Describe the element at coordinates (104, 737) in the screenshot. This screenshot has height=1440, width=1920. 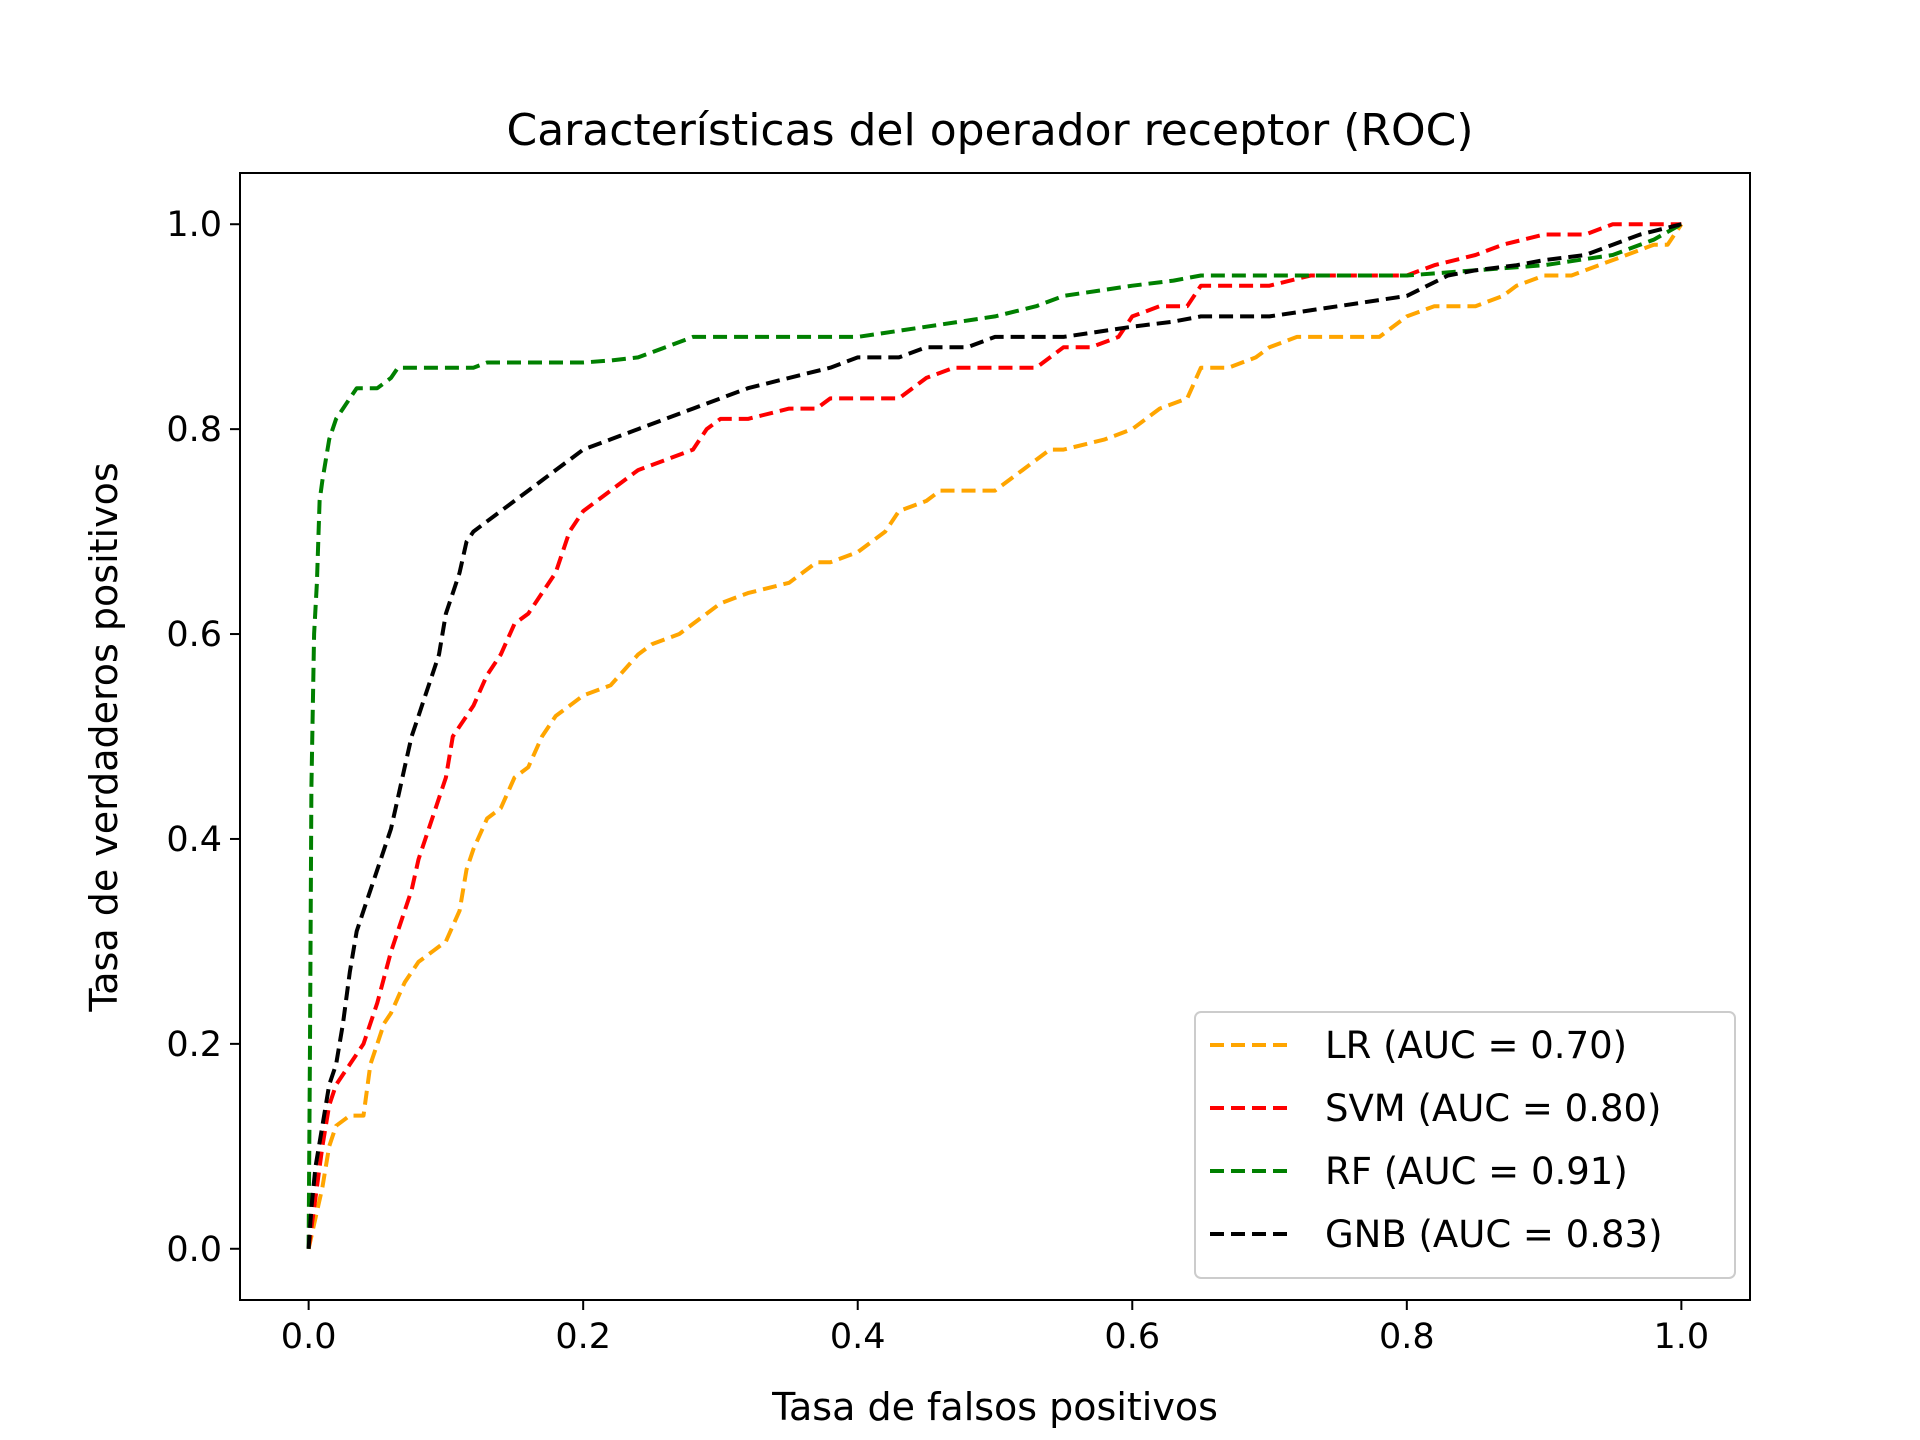
I see `y-axis-label: Tasa de verdaderos positivos` at that location.